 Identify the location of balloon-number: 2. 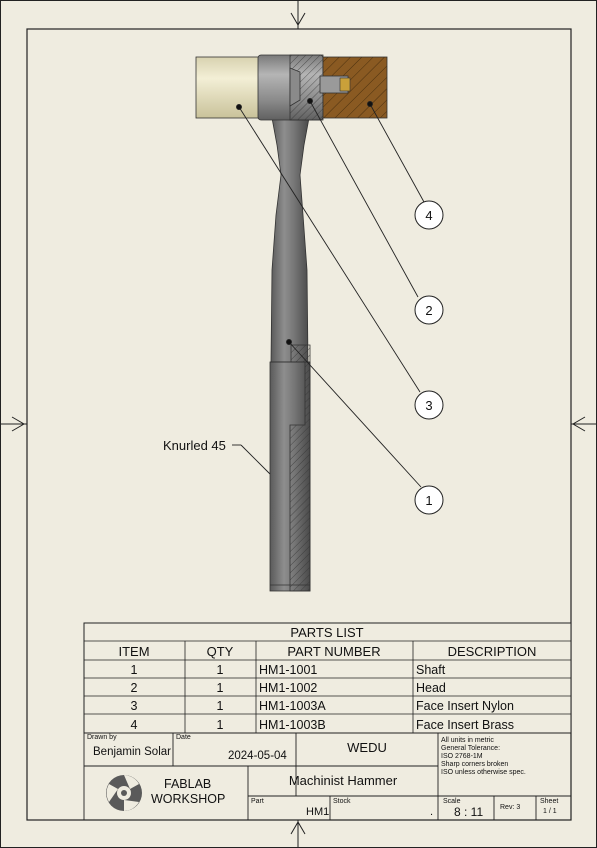
(428, 310).